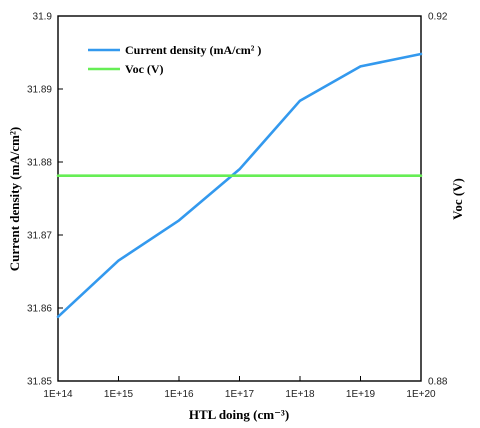 The image size is (480, 428). What do you see at coordinates (239, 414) in the screenshot?
I see `x-axis-title: HTL doing (cm⁻³)` at bounding box center [239, 414].